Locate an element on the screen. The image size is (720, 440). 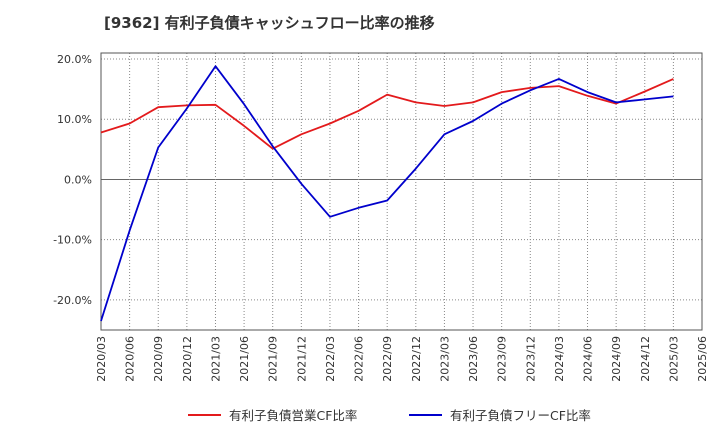
x-tick-label: 2024/09 is located at coordinates (616, 359).